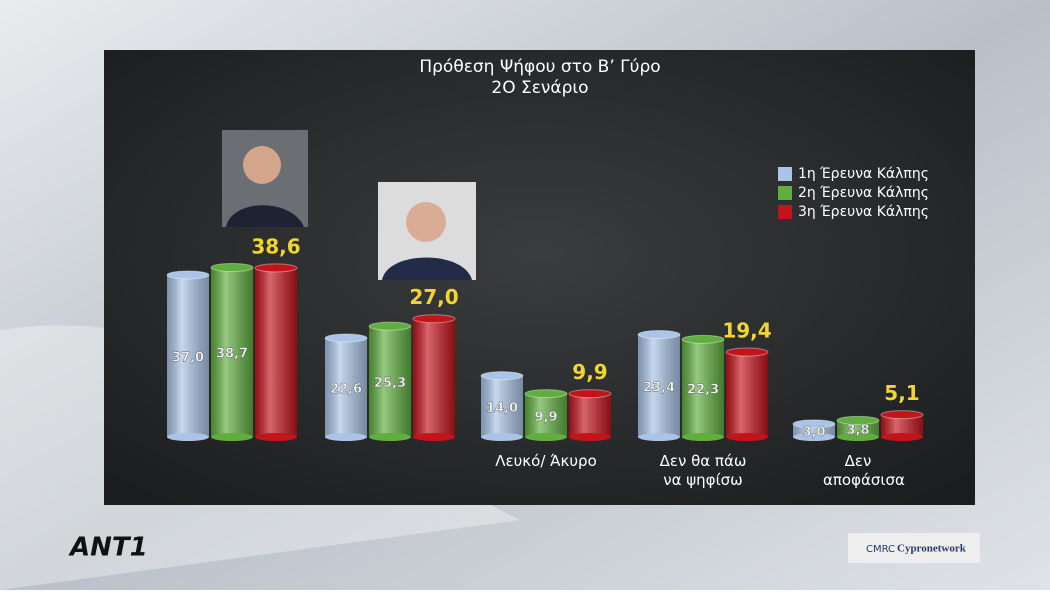 This screenshot has width=1050, height=594. What do you see at coordinates (539, 67) in the screenshot?
I see `chart-title: Πρόθεση Ψήφου στο Β’ Γύρο` at bounding box center [539, 67].